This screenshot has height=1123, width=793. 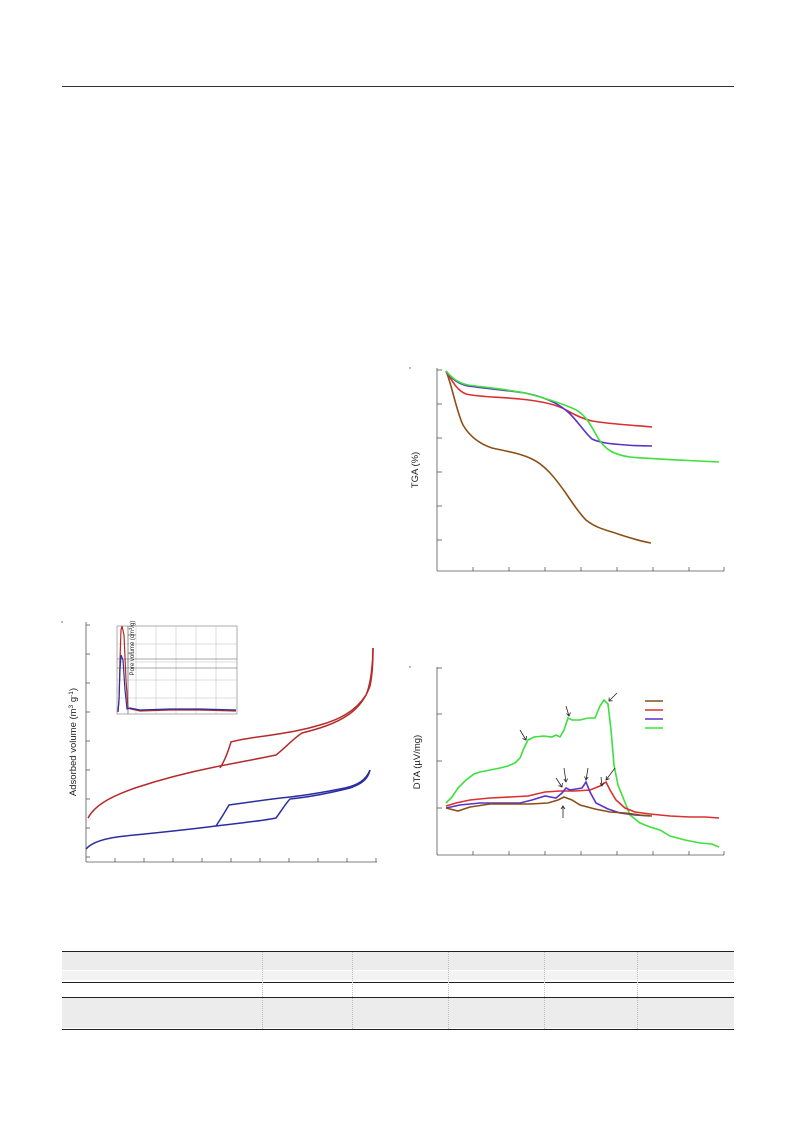 I want to click on tga-series-brown, so click(x=548, y=457).